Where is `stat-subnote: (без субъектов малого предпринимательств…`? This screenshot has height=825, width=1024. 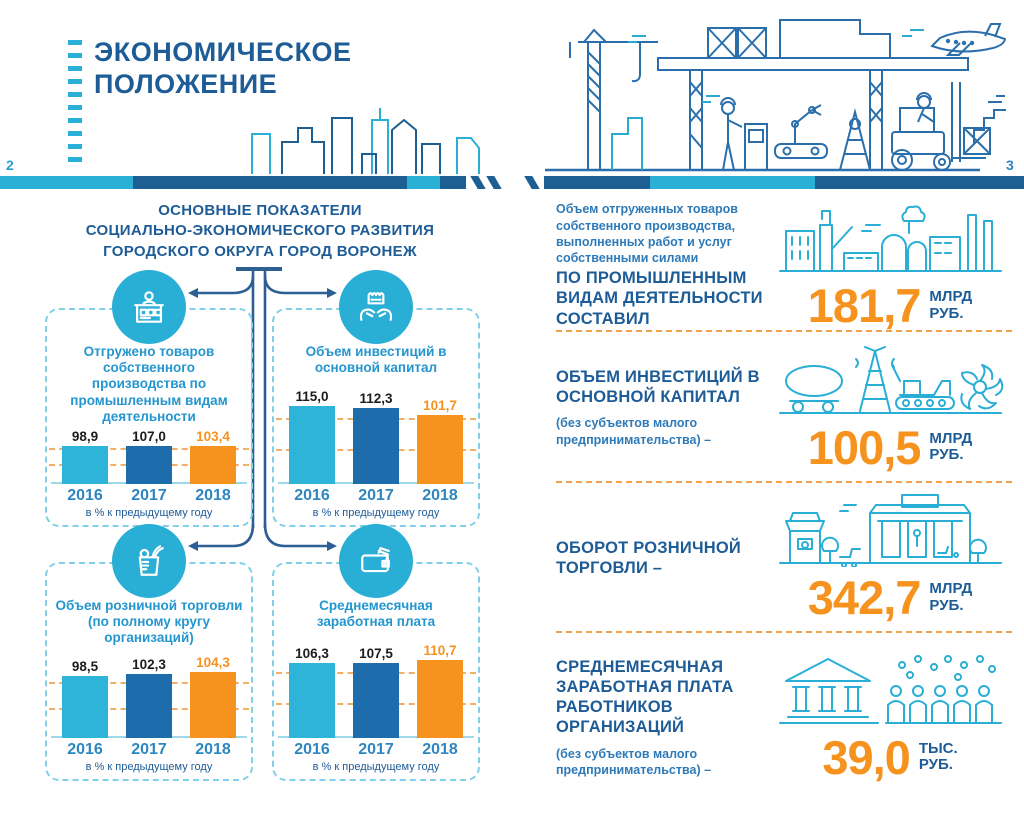 stat-subnote: (без субъектов малого предпринимательств… is located at coordinates (634, 431).